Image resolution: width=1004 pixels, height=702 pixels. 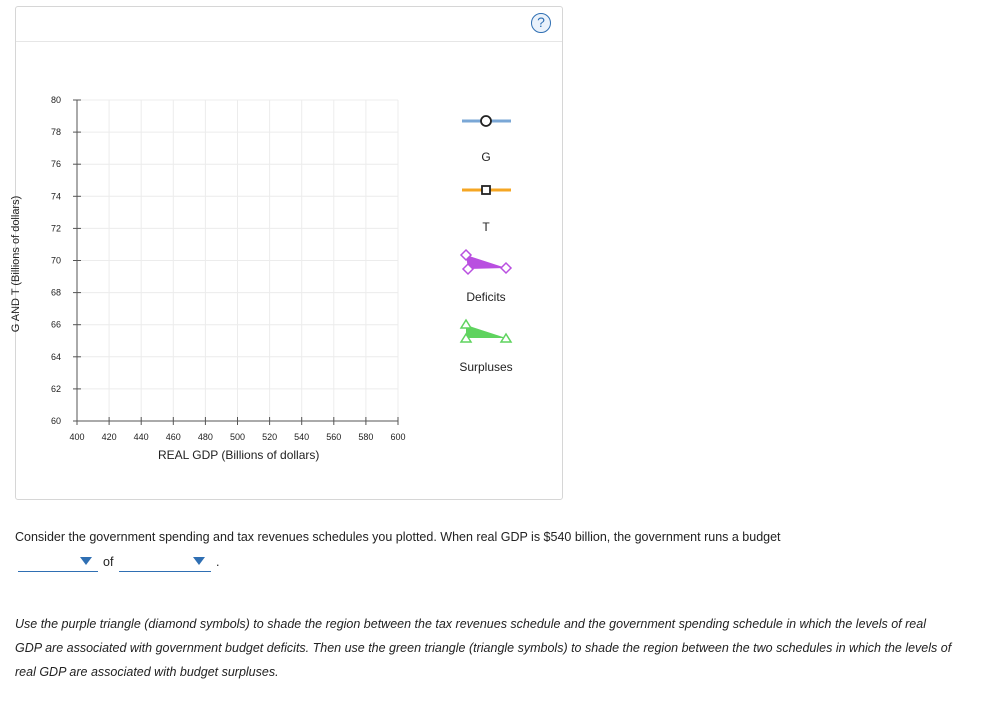 What do you see at coordinates (76, 437) in the screenshot?
I see `x-tick-label: 400` at bounding box center [76, 437].